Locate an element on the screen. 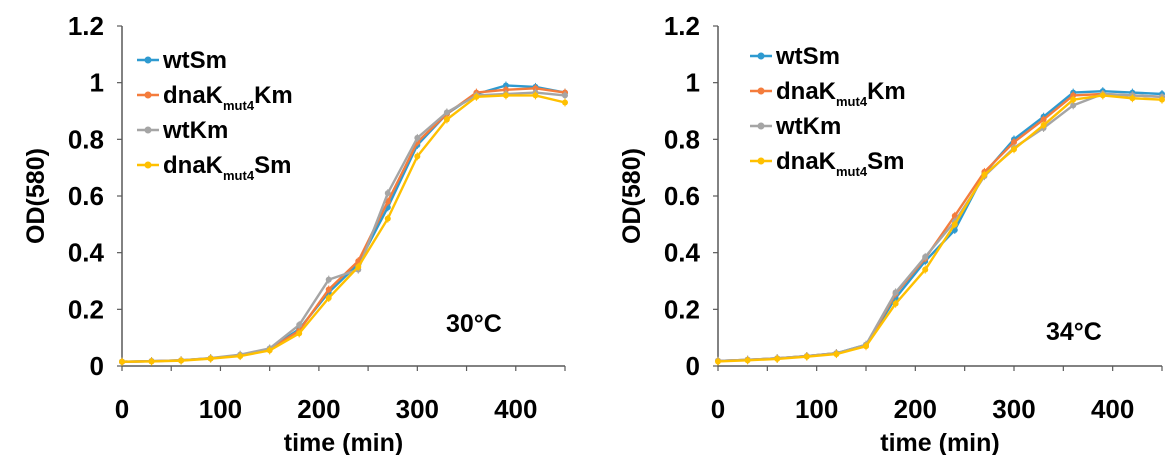 The height and width of the screenshot is (455, 1165). legend: wtSm dnaKmut4Km wtKm dnaKmut4Sm is located at coordinates (828, 111).